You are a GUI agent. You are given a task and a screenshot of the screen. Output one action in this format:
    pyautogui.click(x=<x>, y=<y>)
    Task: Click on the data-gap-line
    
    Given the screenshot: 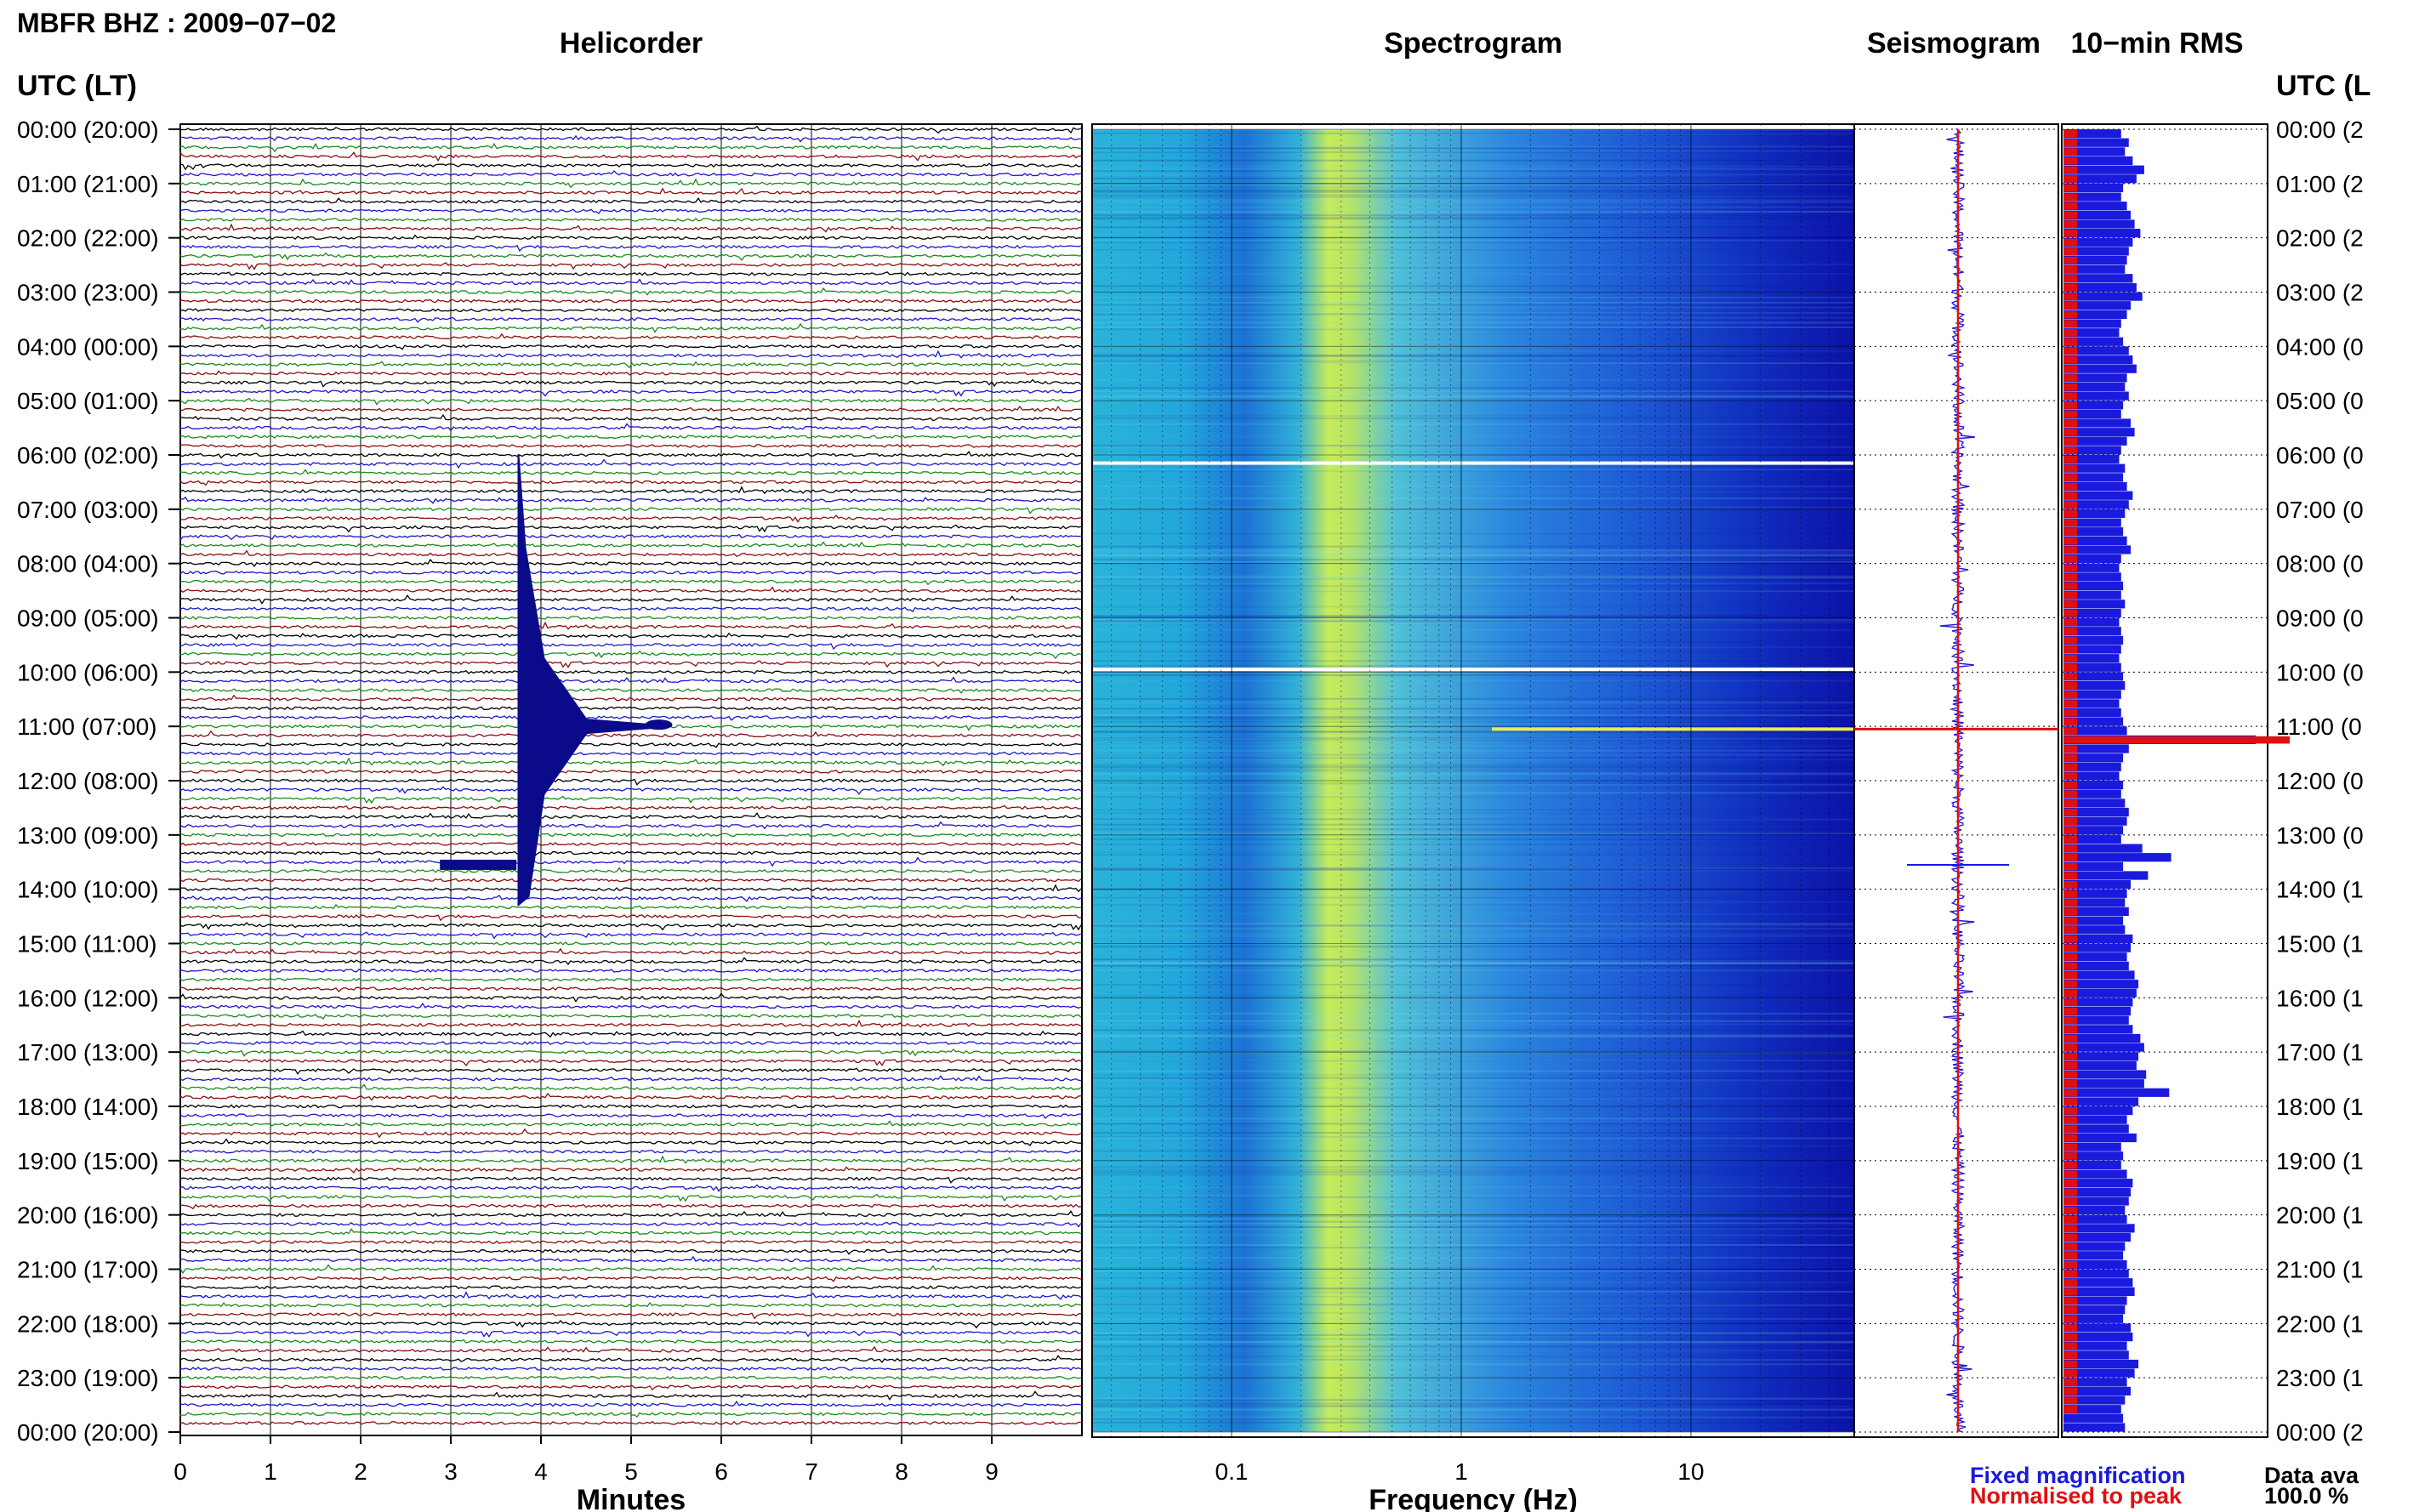 What is the action you would take?
    pyautogui.click(x=1473, y=670)
    